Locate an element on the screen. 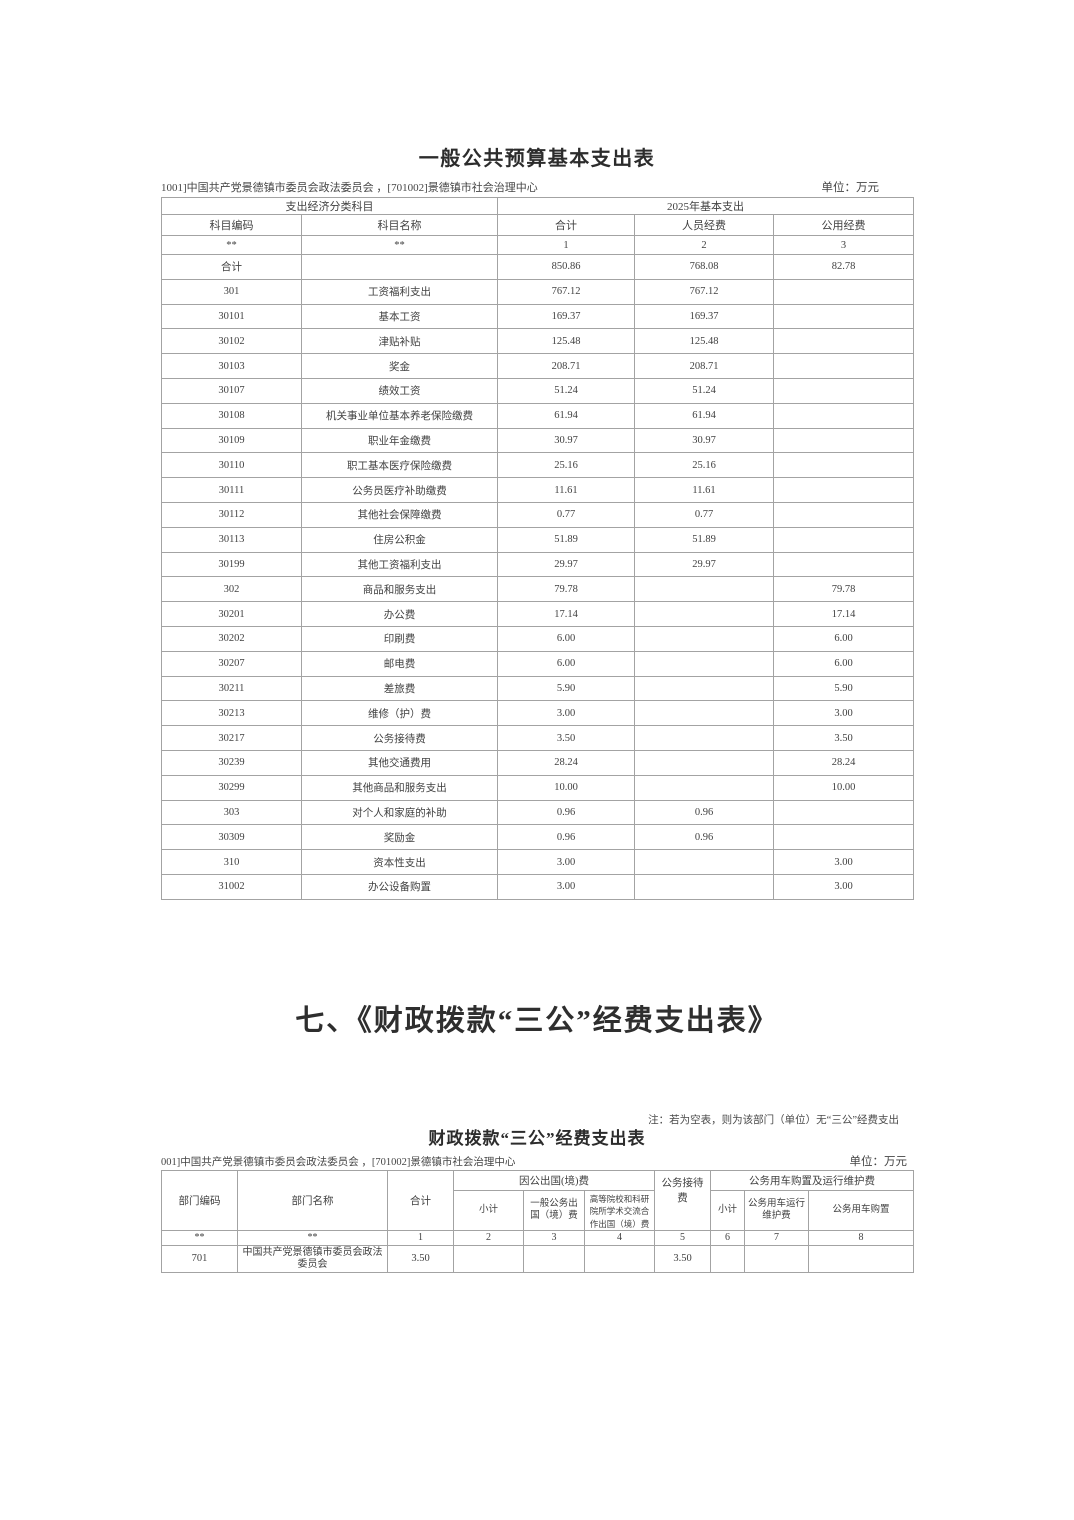 The height and width of the screenshot is (1520, 1074). table1-row: 30113 住房公积金 51.89 51.89 is located at coordinates (538, 539).